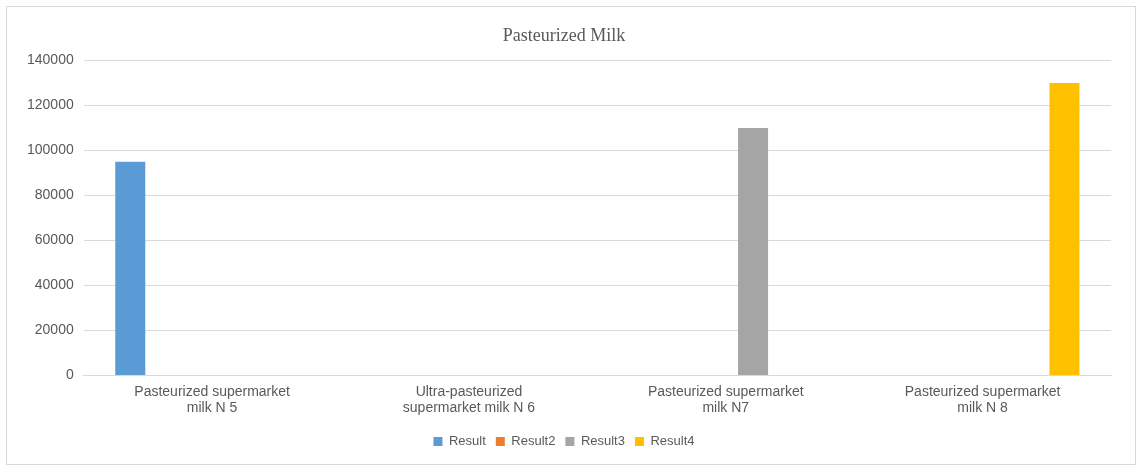 The height and width of the screenshot is (473, 1144). I want to click on x-tick-label: Pasteurized supermarket milk N7, so click(725, 399).